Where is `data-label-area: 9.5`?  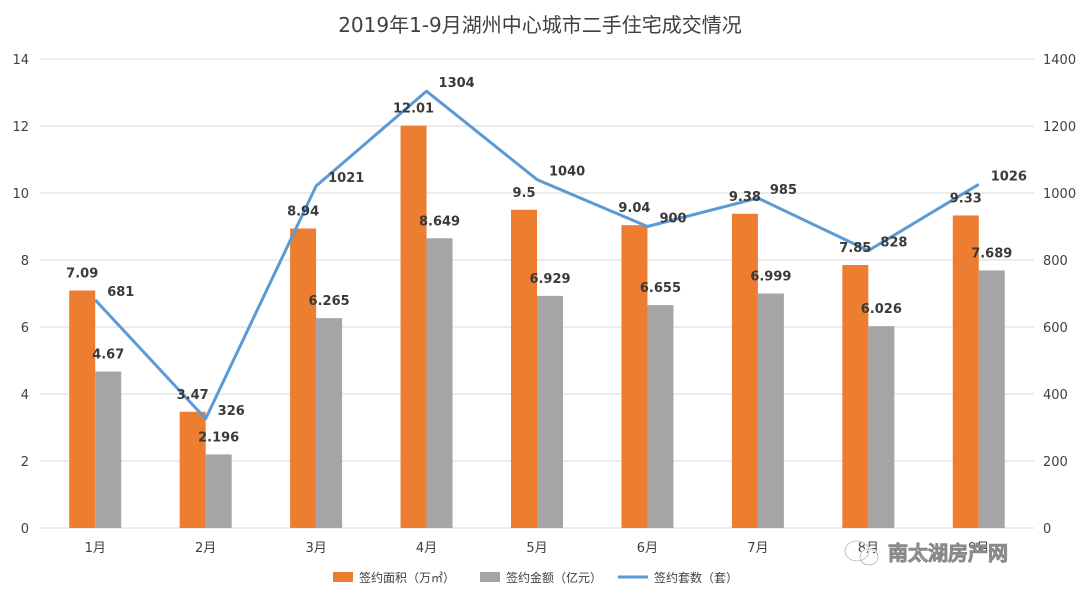 data-label-area: 9.5 is located at coordinates (523, 193).